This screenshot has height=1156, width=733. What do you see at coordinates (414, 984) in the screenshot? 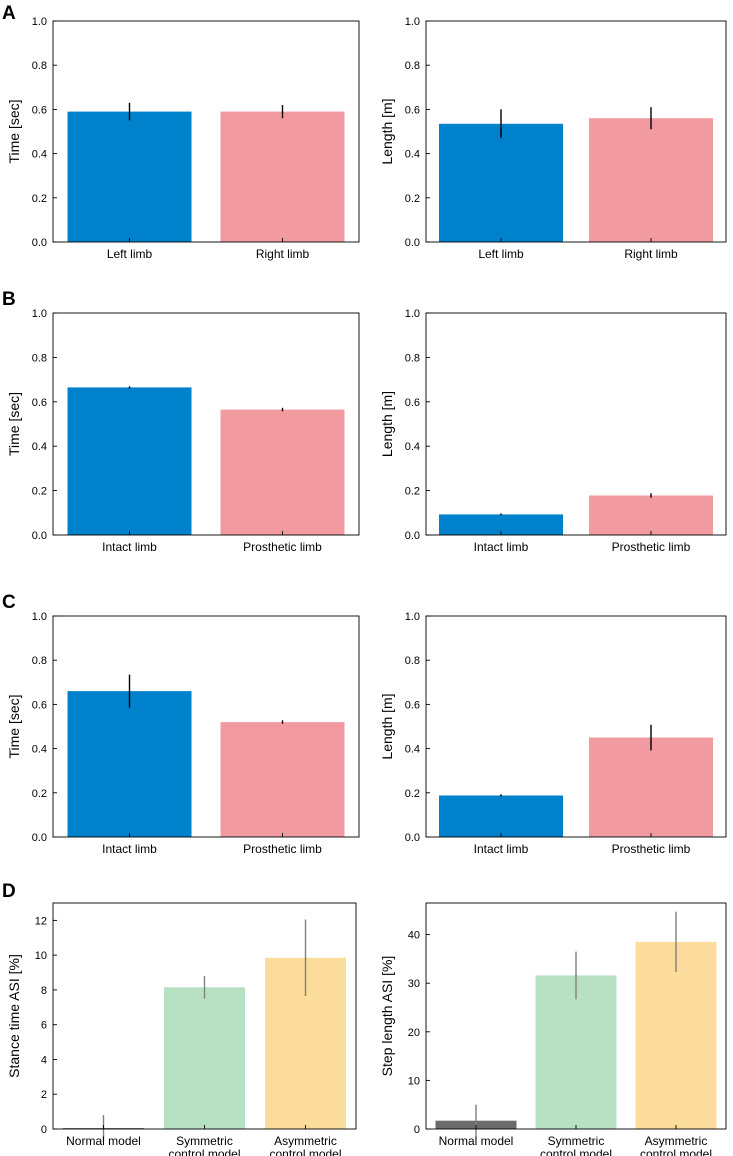
I see `y-tick-label: 30` at bounding box center [414, 984].